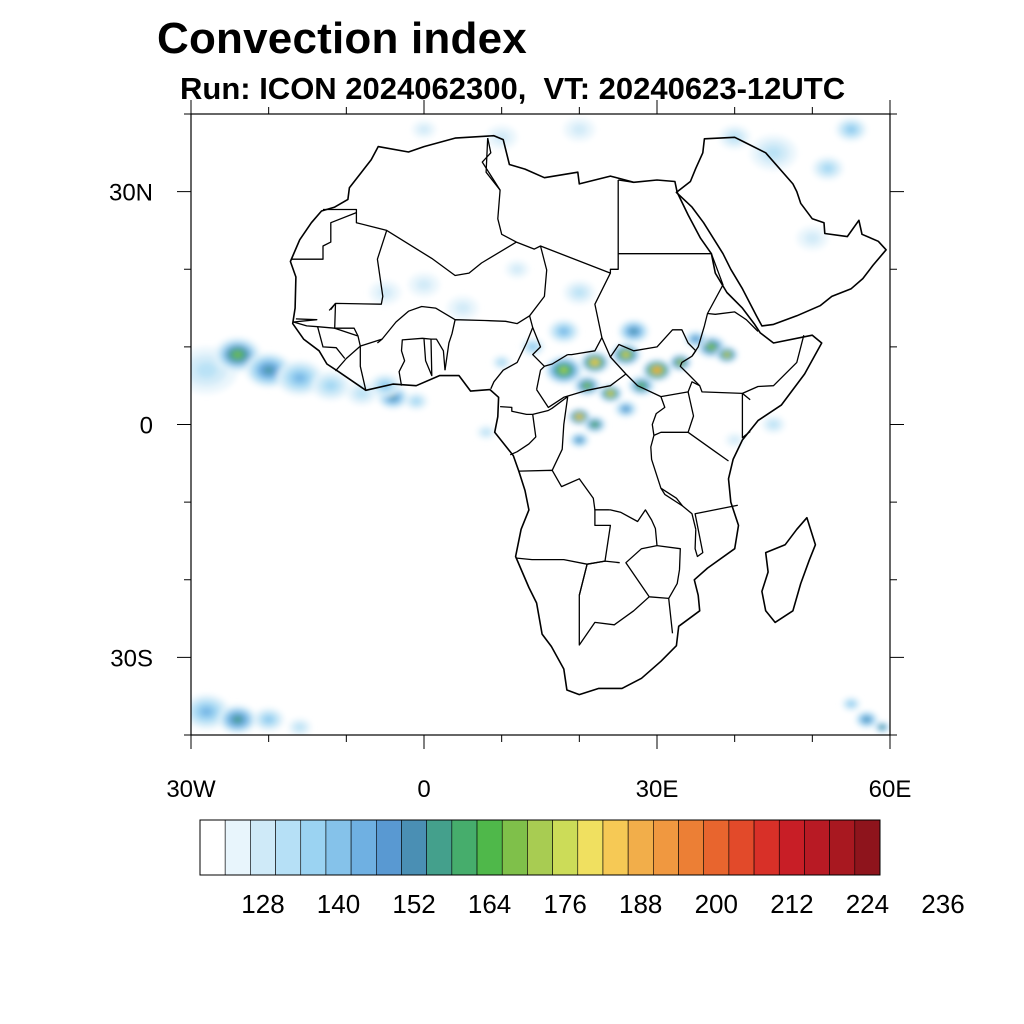 The height and width of the screenshot is (1024, 1024). I want to click on chart-title: Convection index, so click(342, 38).